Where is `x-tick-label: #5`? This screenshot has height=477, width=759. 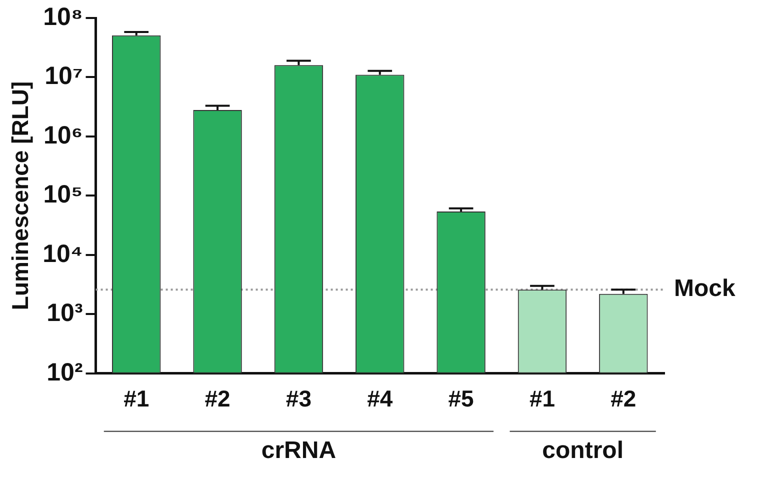 x-tick-label: #5 is located at coordinates (461, 399).